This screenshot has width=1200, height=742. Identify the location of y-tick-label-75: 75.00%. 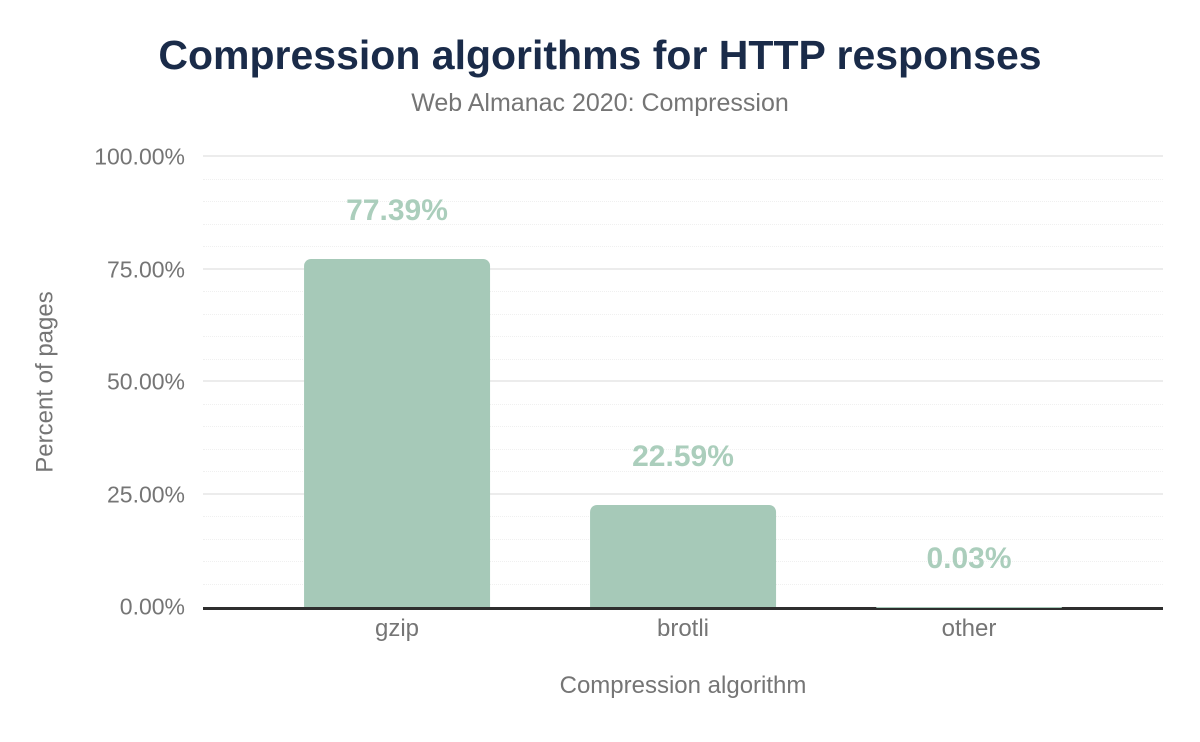
(145, 269).